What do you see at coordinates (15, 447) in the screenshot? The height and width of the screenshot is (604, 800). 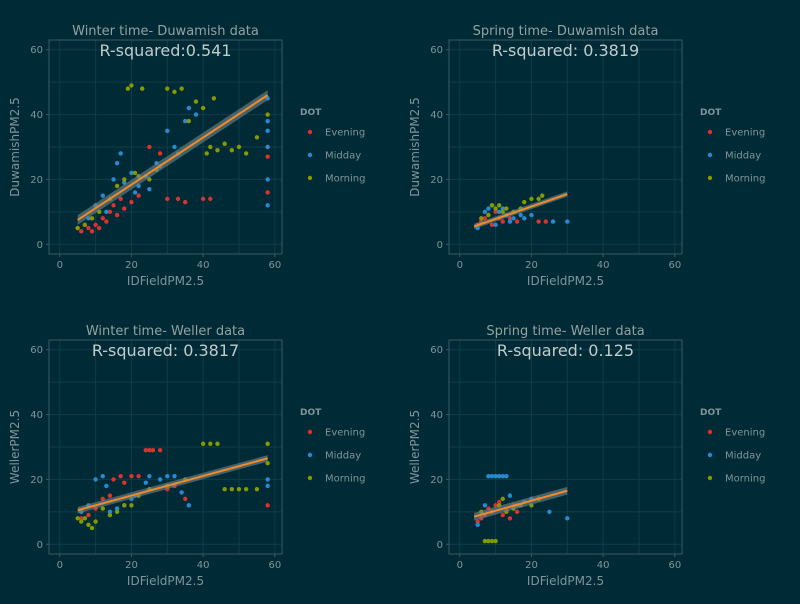 I see `y-axis-label: WellerPM2.5` at bounding box center [15, 447].